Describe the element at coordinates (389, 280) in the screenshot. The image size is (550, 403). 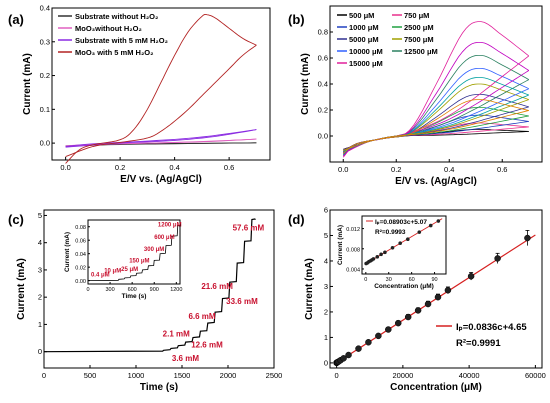
I see `x-tick-label: 30` at that location.